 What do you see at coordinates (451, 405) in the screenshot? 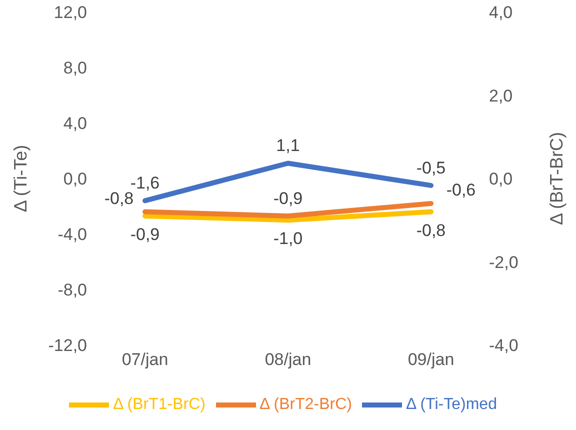
I see `legend-label: Δ (Ti-Te)med` at bounding box center [451, 405].